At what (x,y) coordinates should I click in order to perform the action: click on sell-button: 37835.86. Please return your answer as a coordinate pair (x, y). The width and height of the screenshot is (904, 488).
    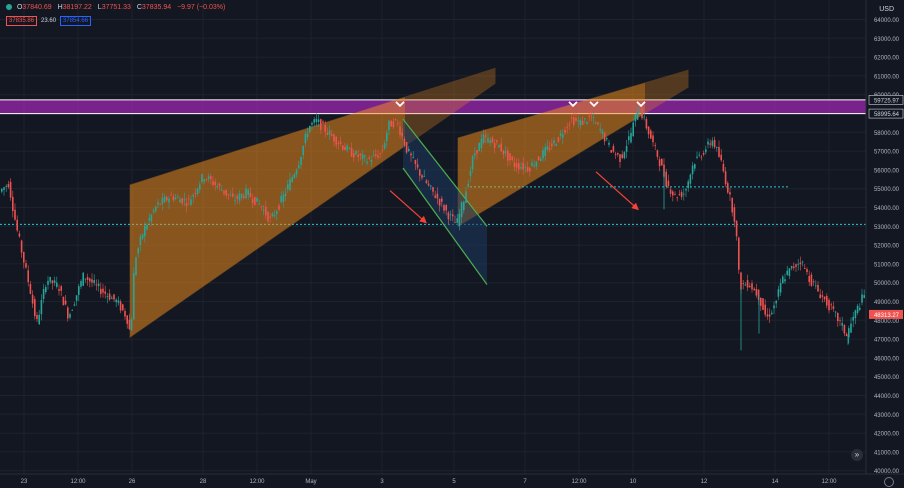
    Looking at the image, I should click on (22, 21).